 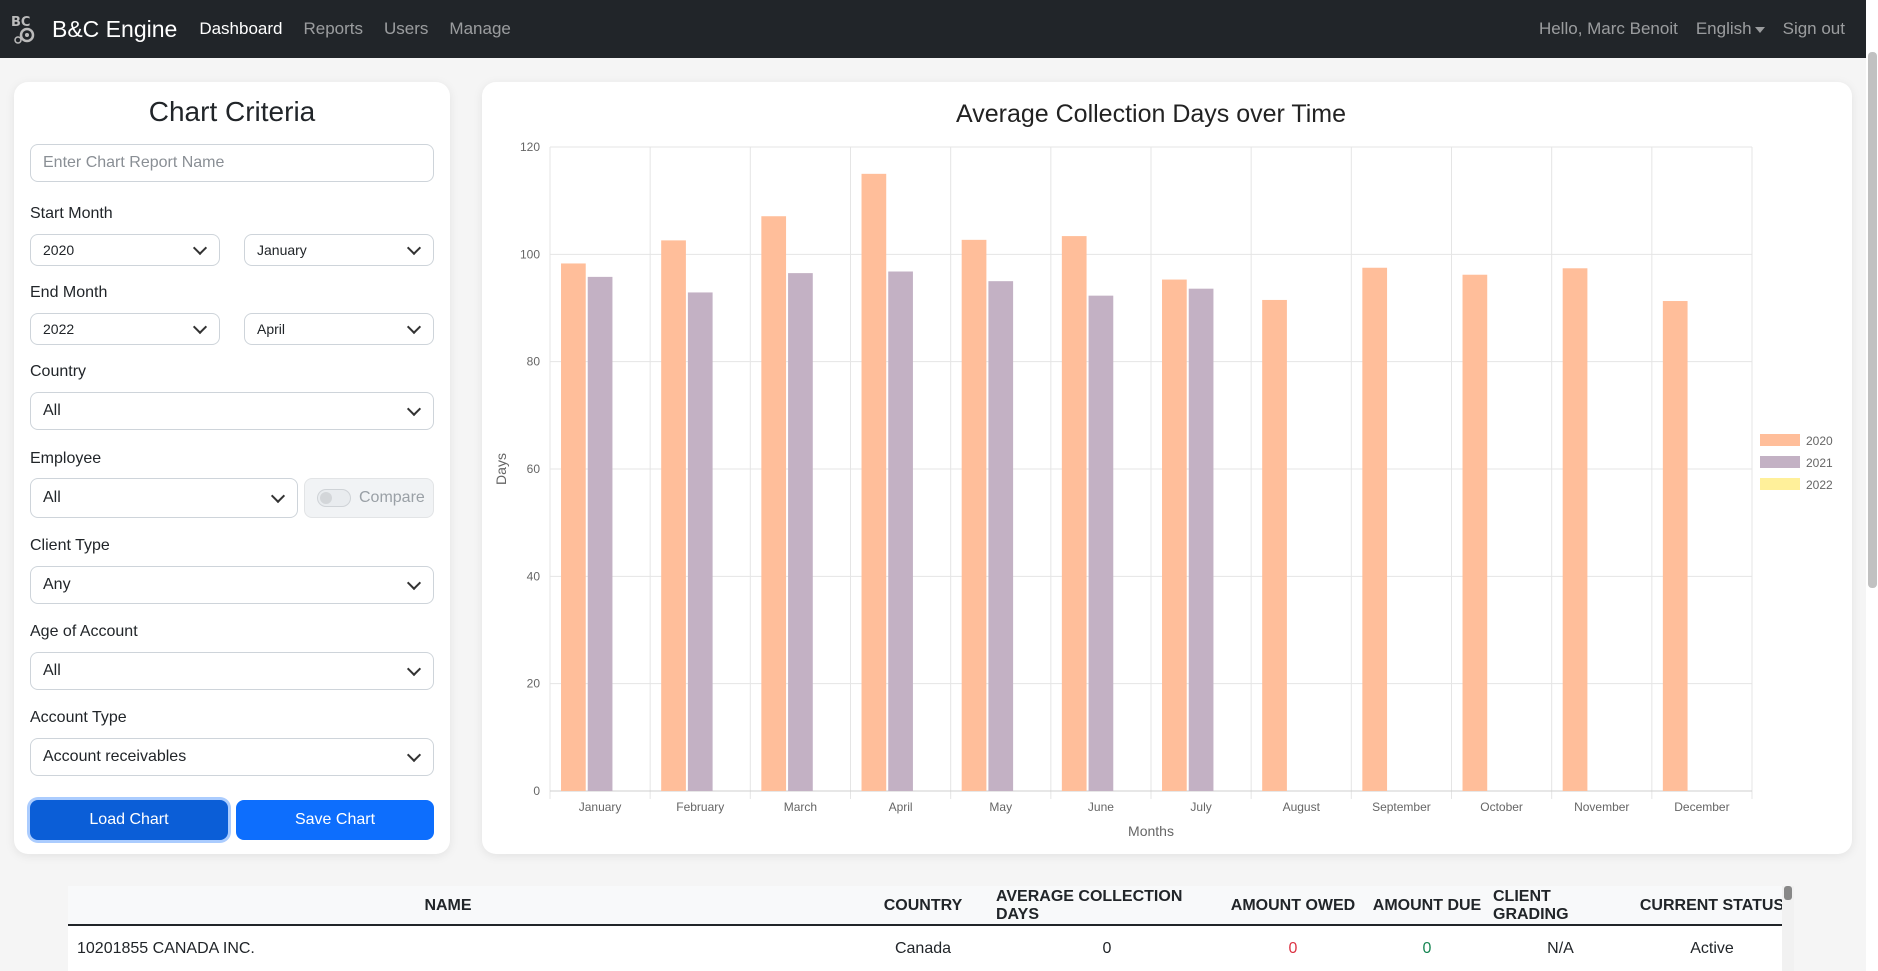 What do you see at coordinates (1788, 928) in the screenshot?
I see `table-scrollbar` at bounding box center [1788, 928].